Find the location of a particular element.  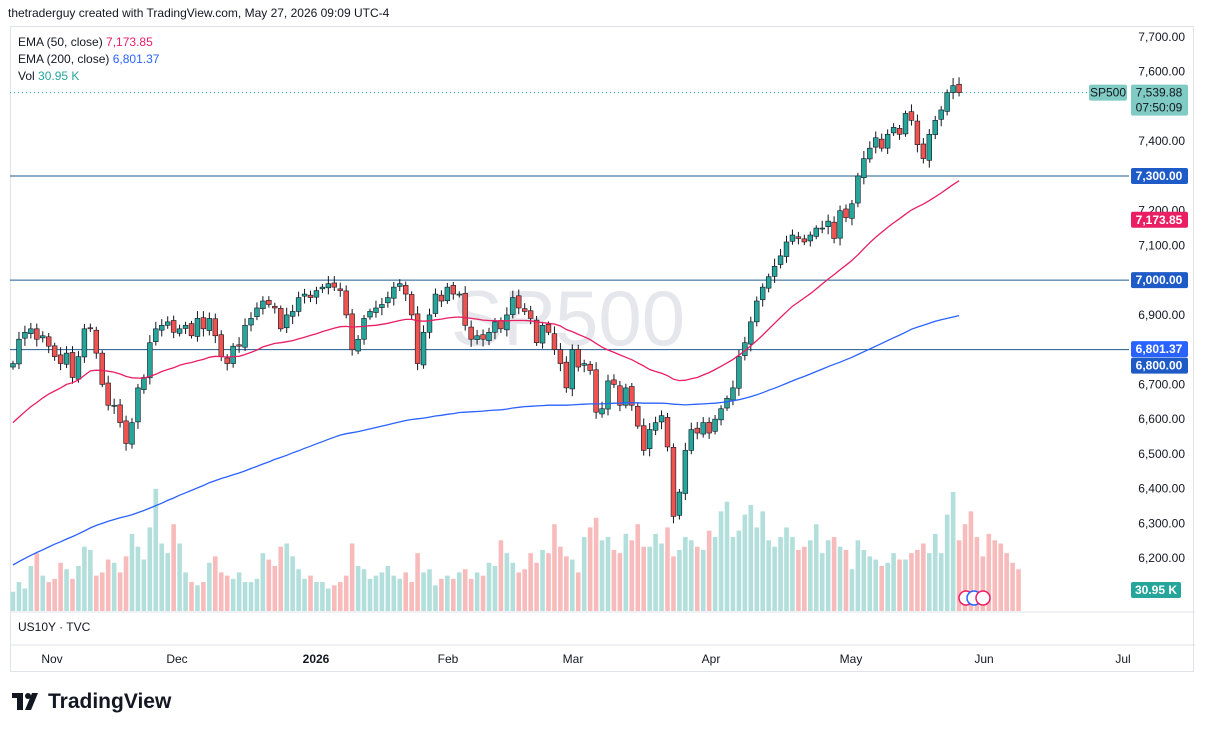

tradingview-logo-icon is located at coordinates (25, 701).